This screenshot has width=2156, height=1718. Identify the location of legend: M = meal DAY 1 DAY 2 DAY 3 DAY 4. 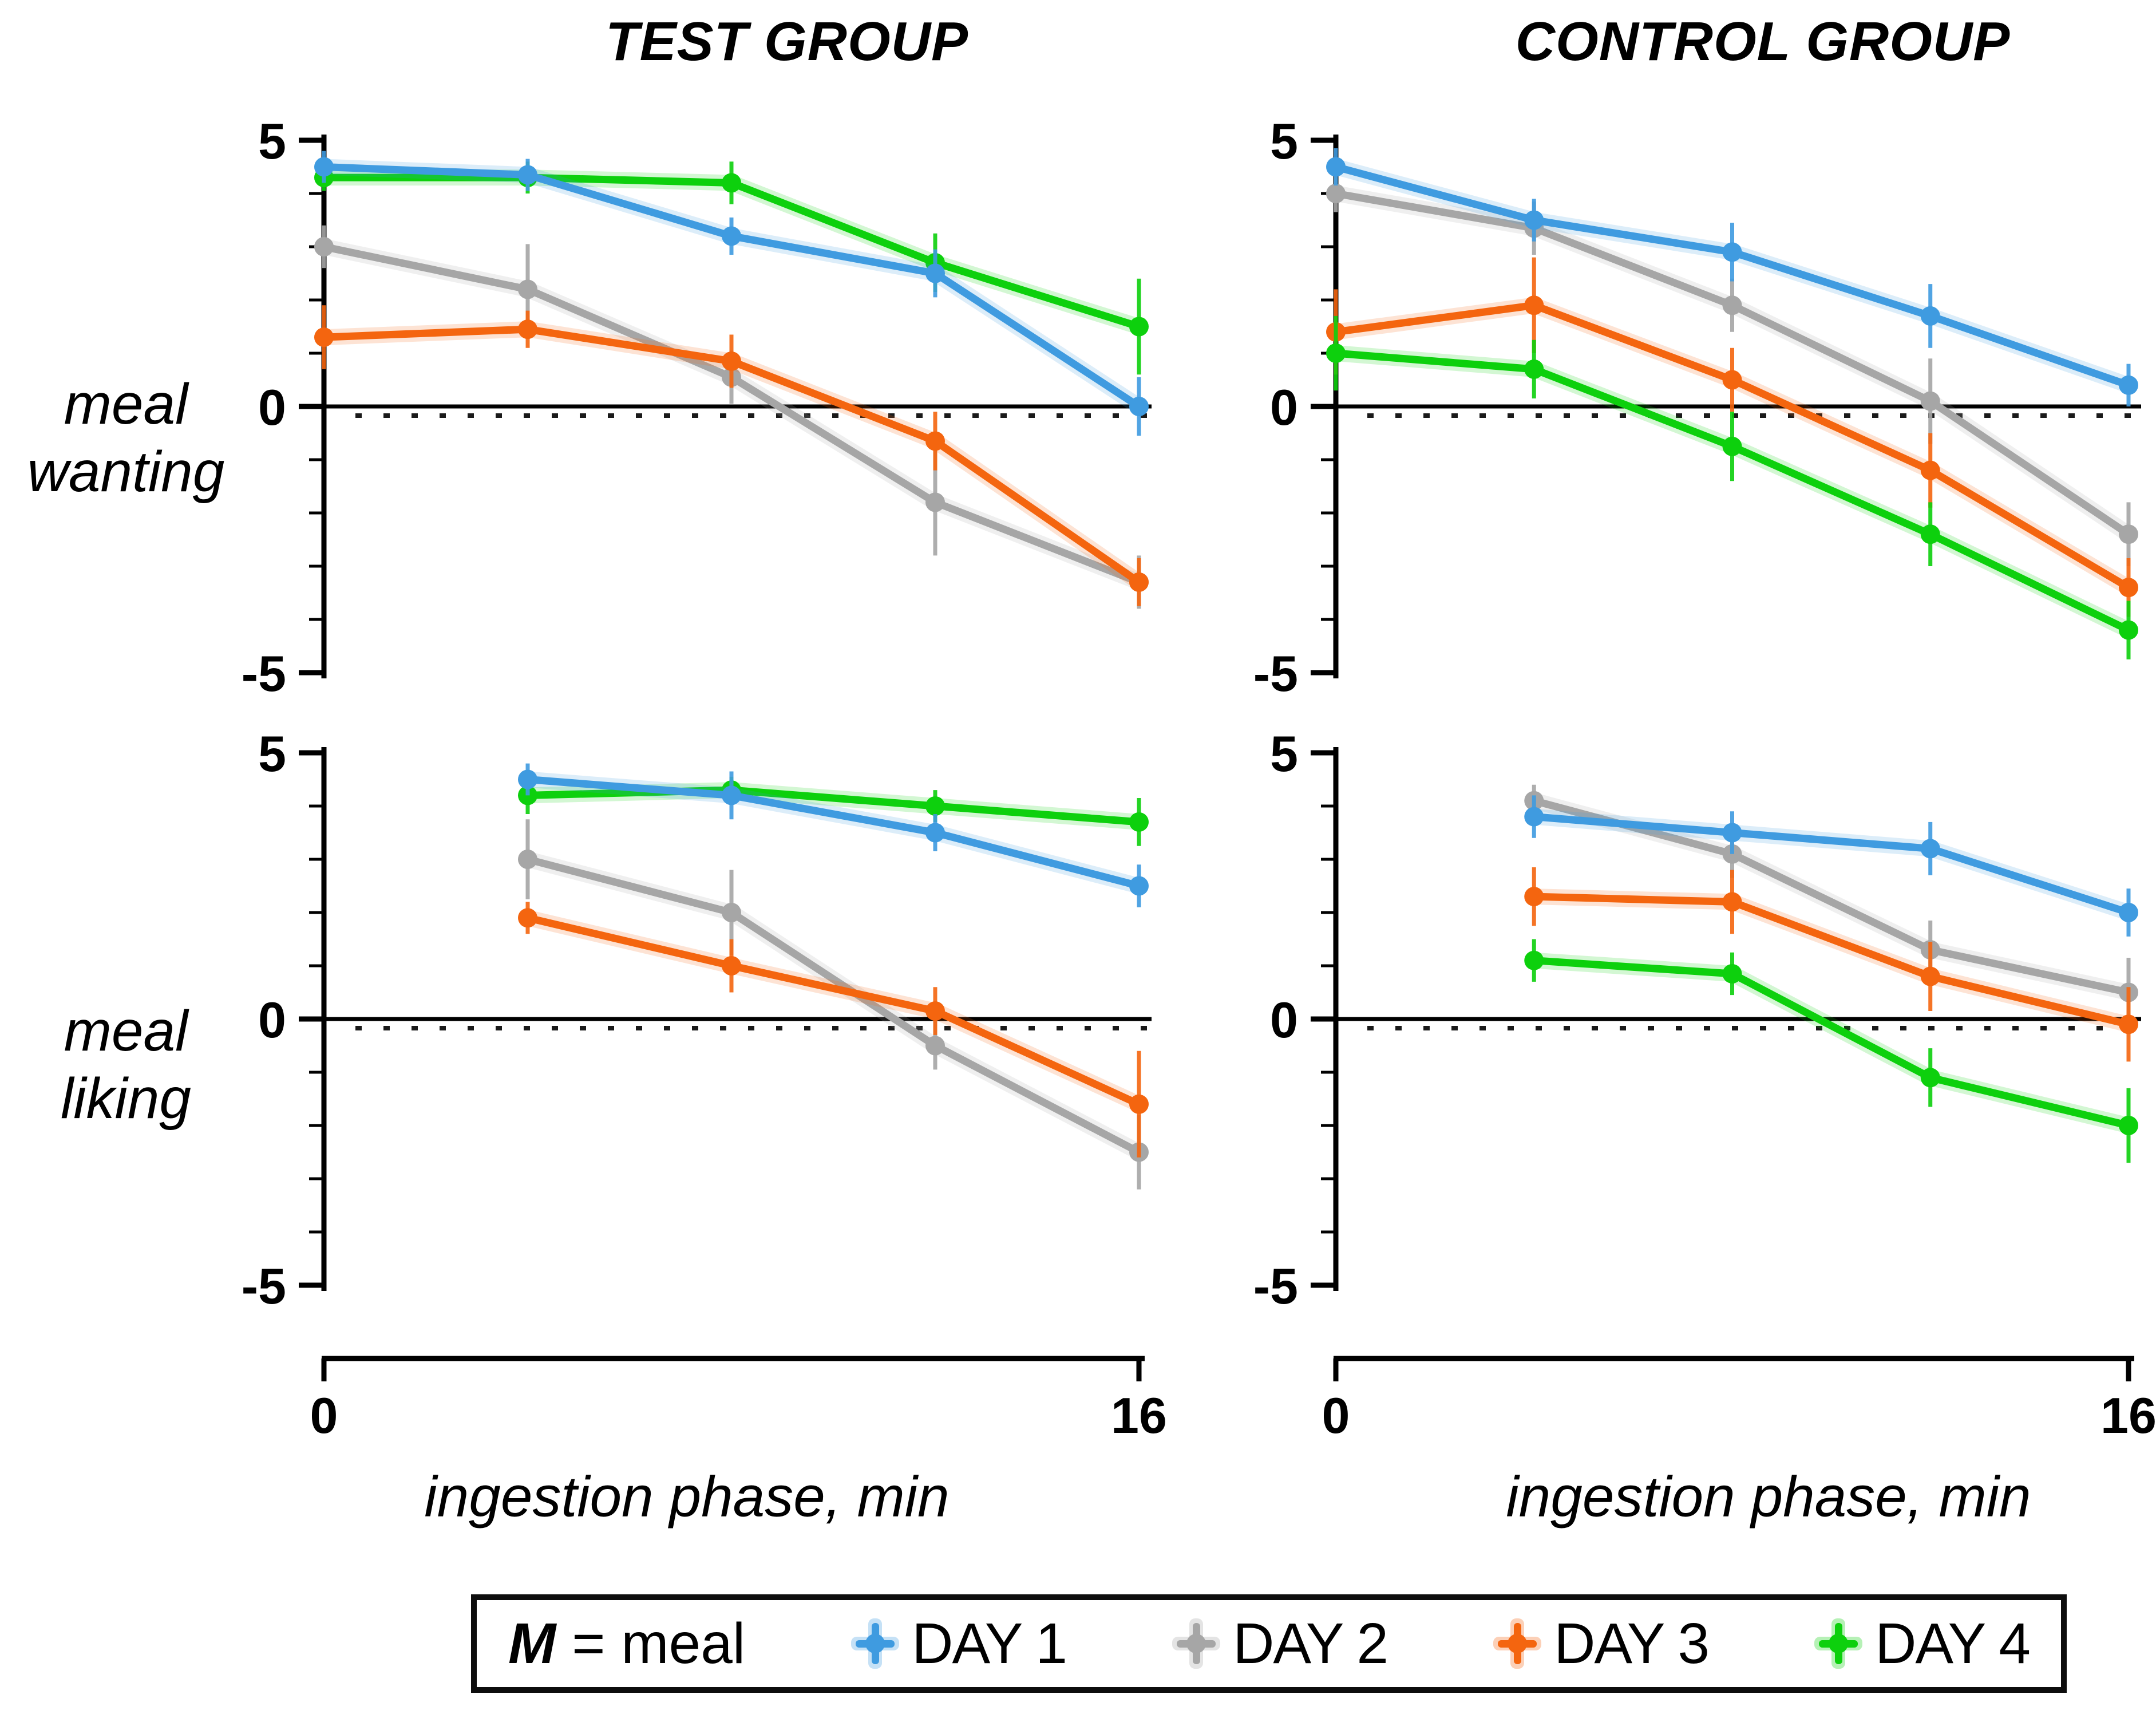
(1269, 1643).